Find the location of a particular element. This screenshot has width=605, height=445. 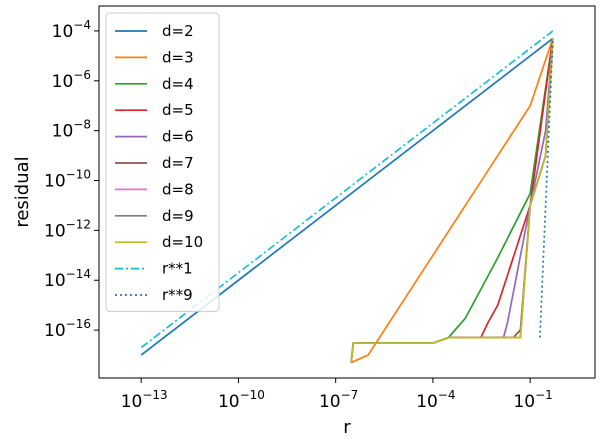

y-tick-label: 10⁻¹⁴ is located at coordinates (67, 279).